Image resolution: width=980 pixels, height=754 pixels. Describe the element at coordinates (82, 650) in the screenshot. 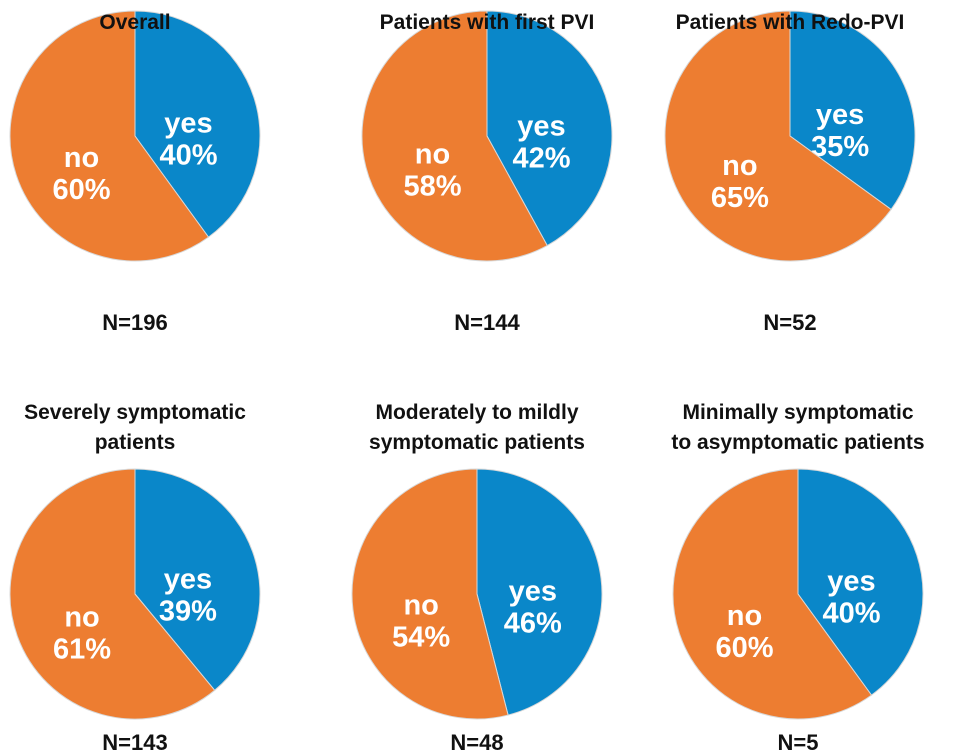

I see `slice-label: 61%` at that location.